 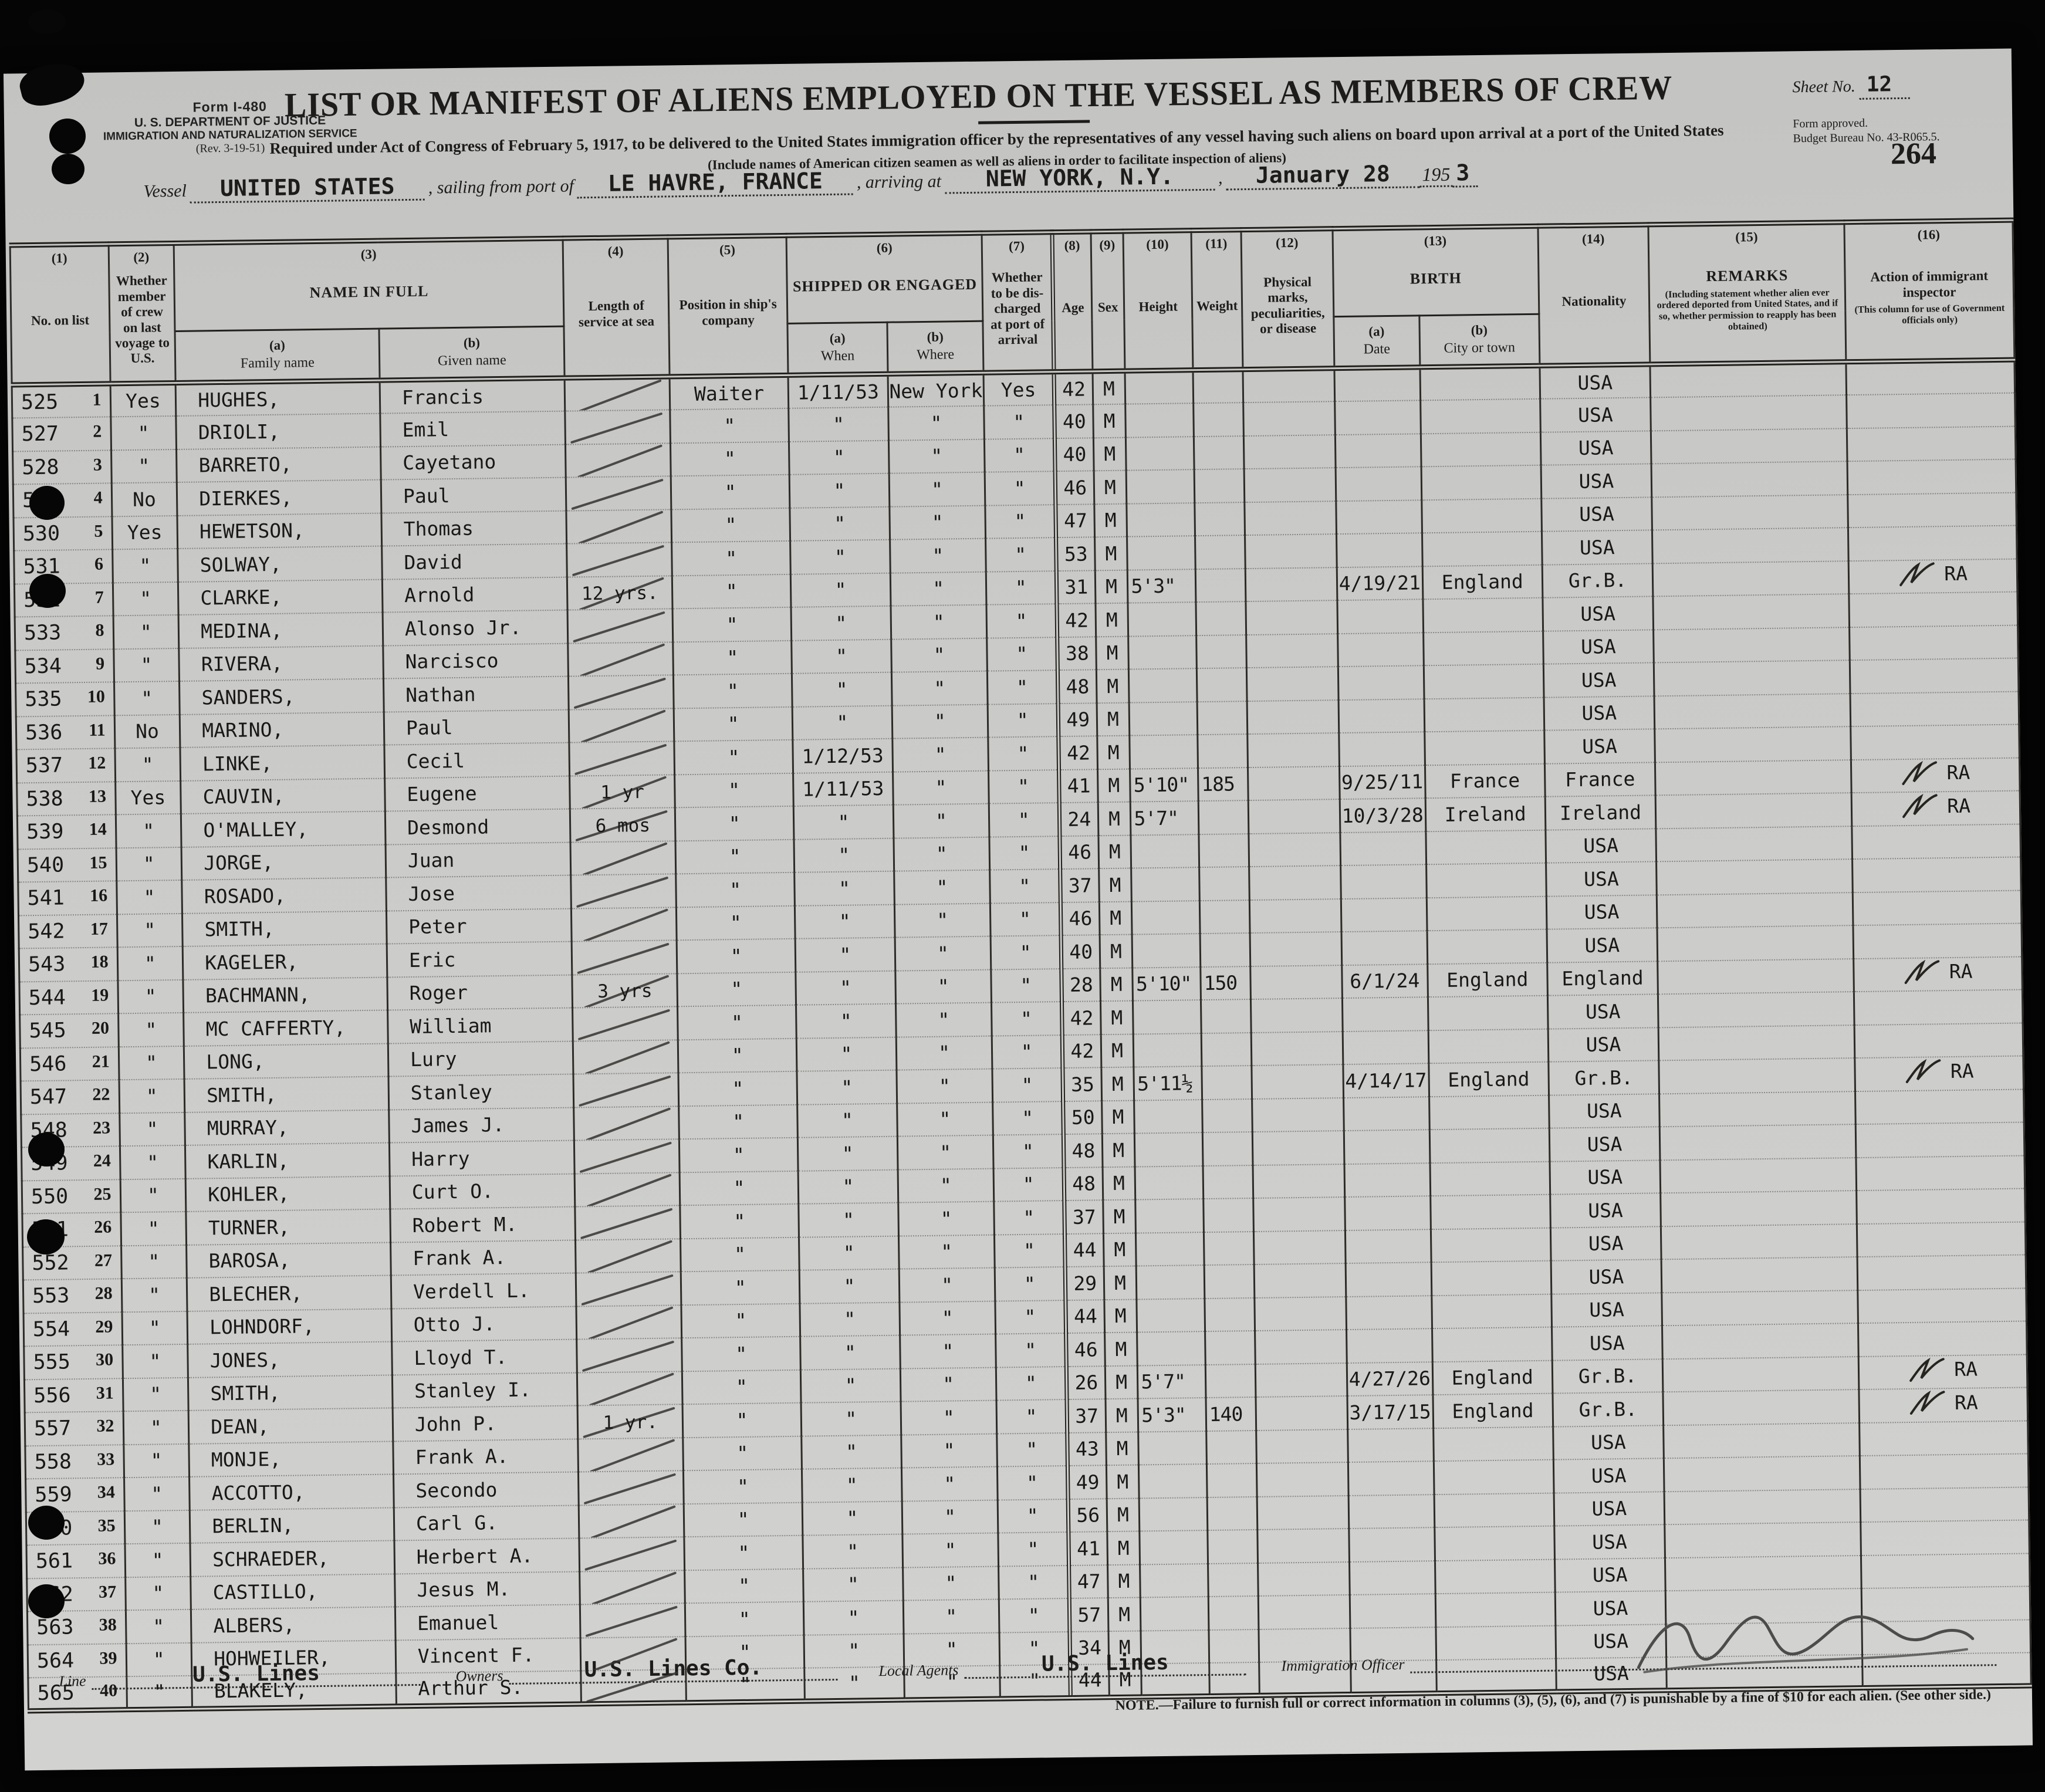 What do you see at coordinates (488, 1622) in the screenshot?
I see `cell-given: Emanuel` at bounding box center [488, 1622].